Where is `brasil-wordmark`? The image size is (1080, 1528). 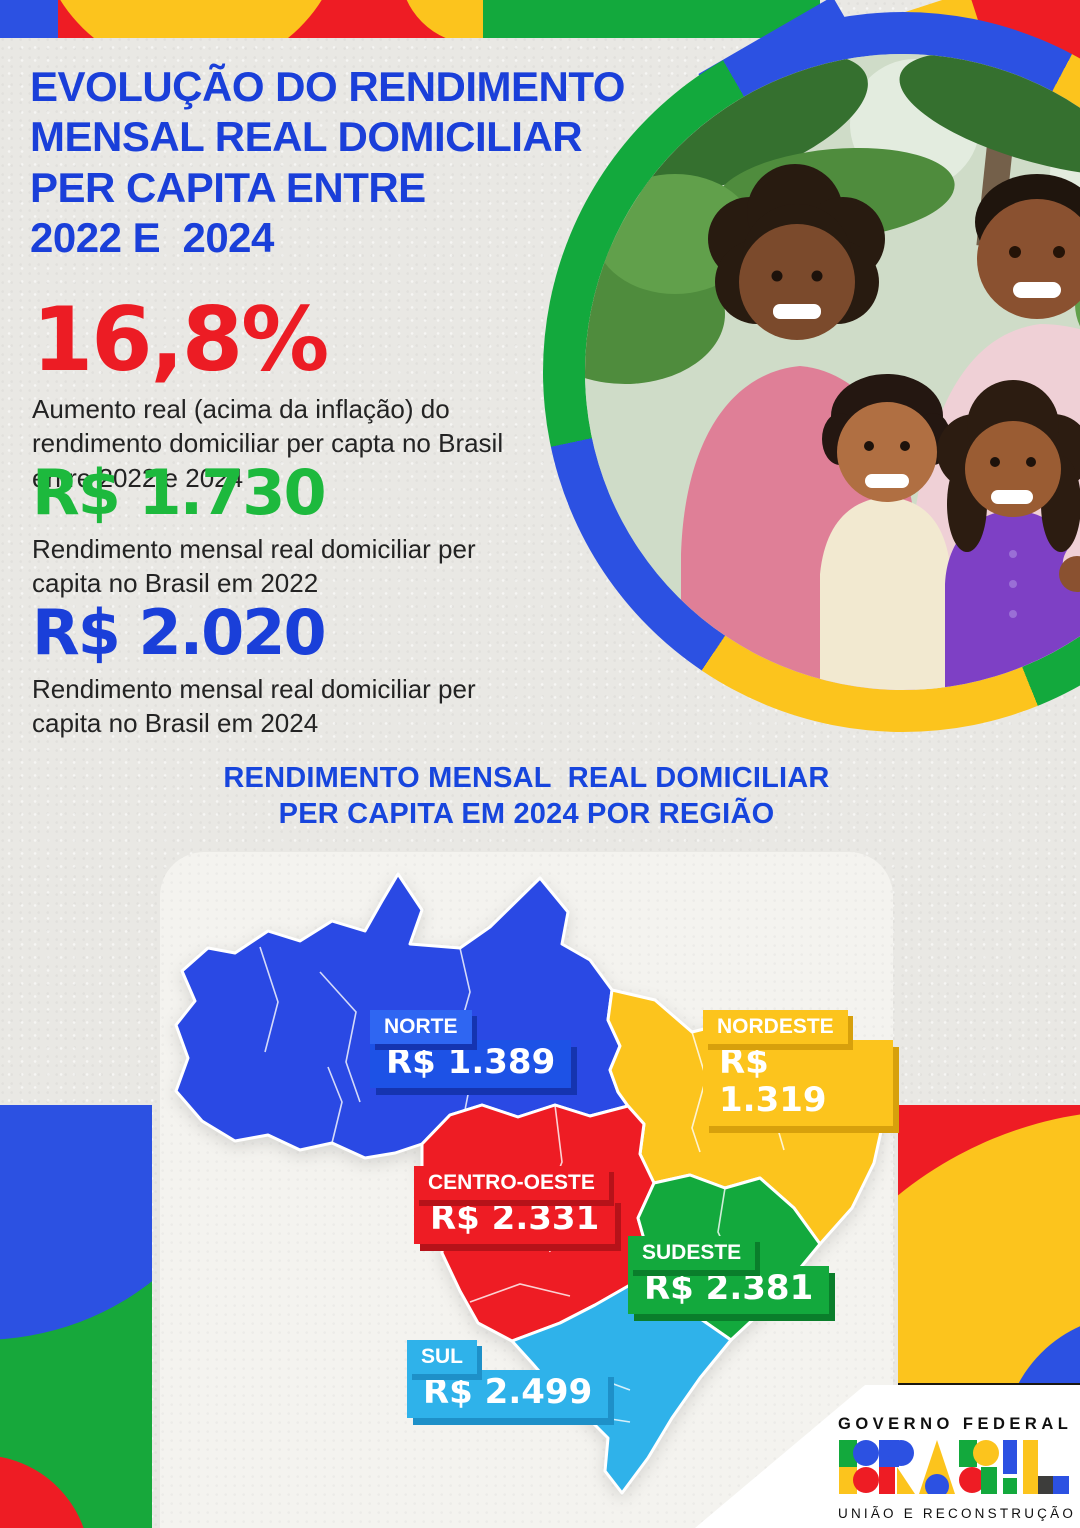
brasil-wordmark is located at coordinates (954, 1469).